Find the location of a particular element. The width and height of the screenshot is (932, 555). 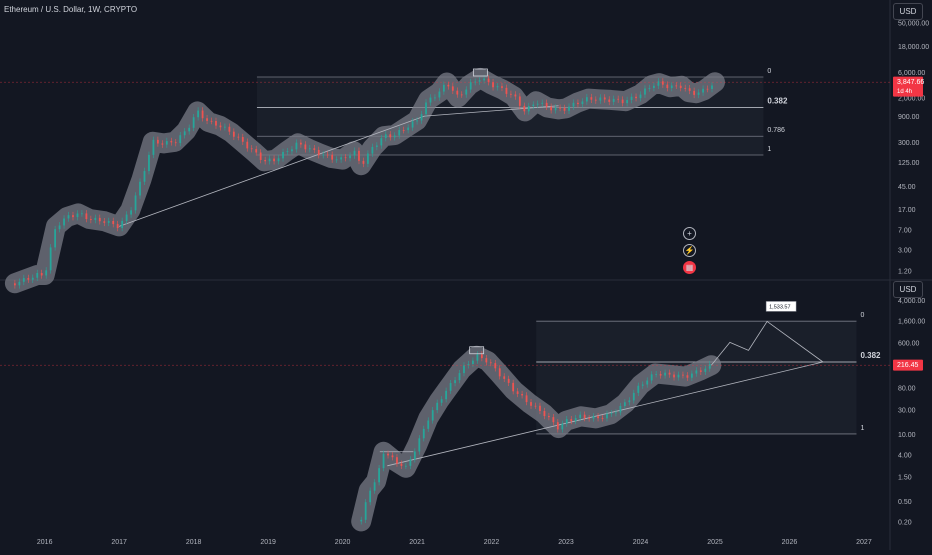

currency-button-top: USD is located at coordinates (908, 11).